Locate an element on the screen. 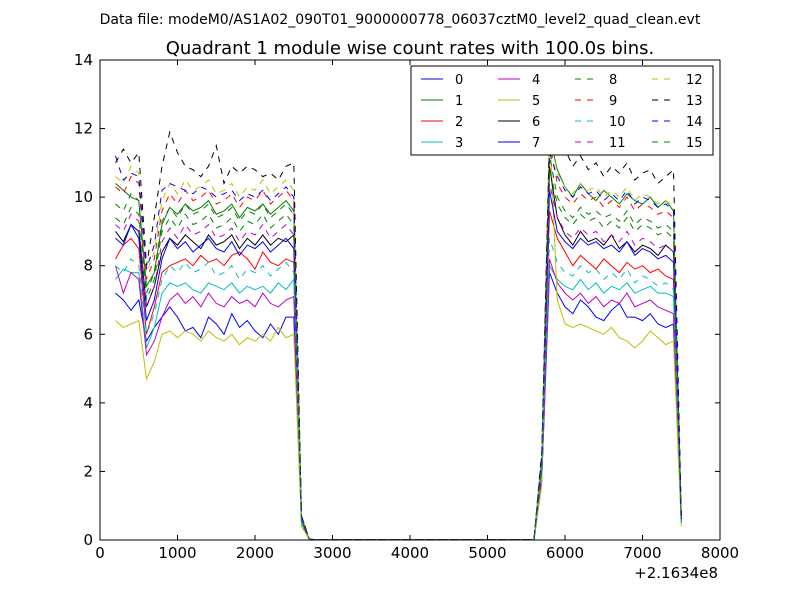 The height and width of the screenshot is (600, 800). y-tick-label: 2 is located at coordinates (88, 471).